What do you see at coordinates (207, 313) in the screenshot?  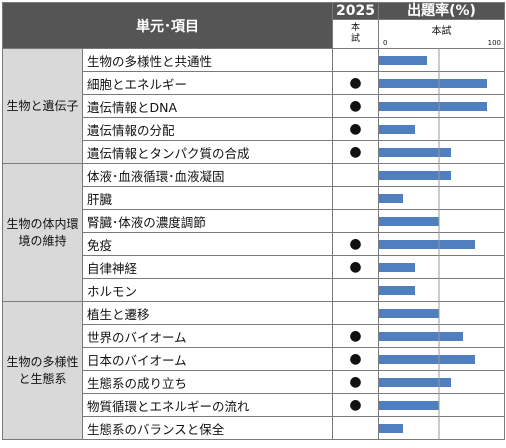 I see `topic-name: 植生と遷移` at bounding box center [207, 313].